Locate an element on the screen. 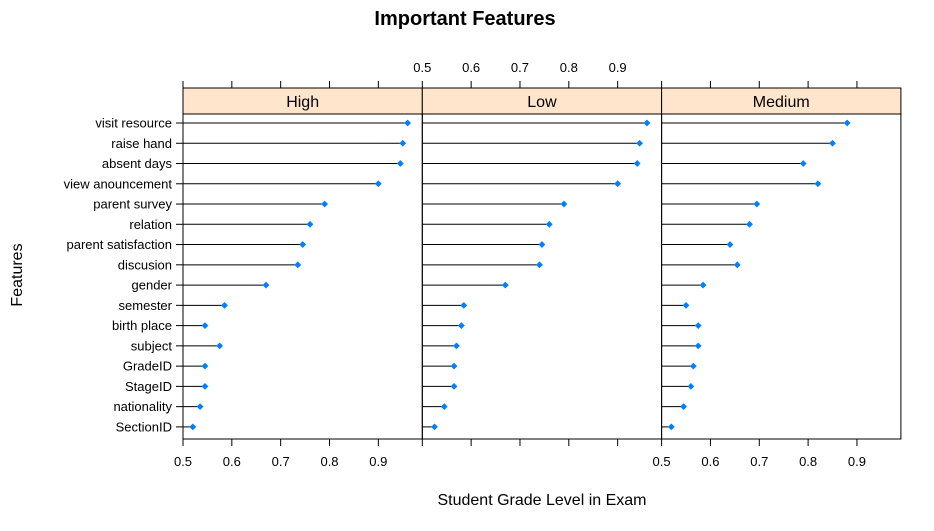 This screenshot has height=531, width=934. feature-label: semester is located at coordinates (146, 305).